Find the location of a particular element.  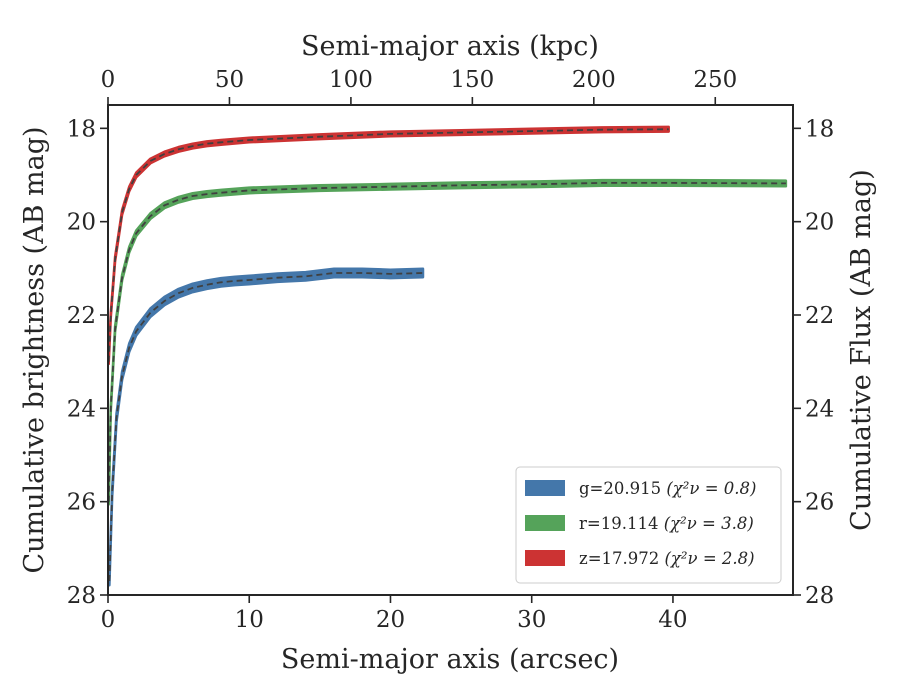

x-tick-label: 0 is located at coordinates (108, 620).